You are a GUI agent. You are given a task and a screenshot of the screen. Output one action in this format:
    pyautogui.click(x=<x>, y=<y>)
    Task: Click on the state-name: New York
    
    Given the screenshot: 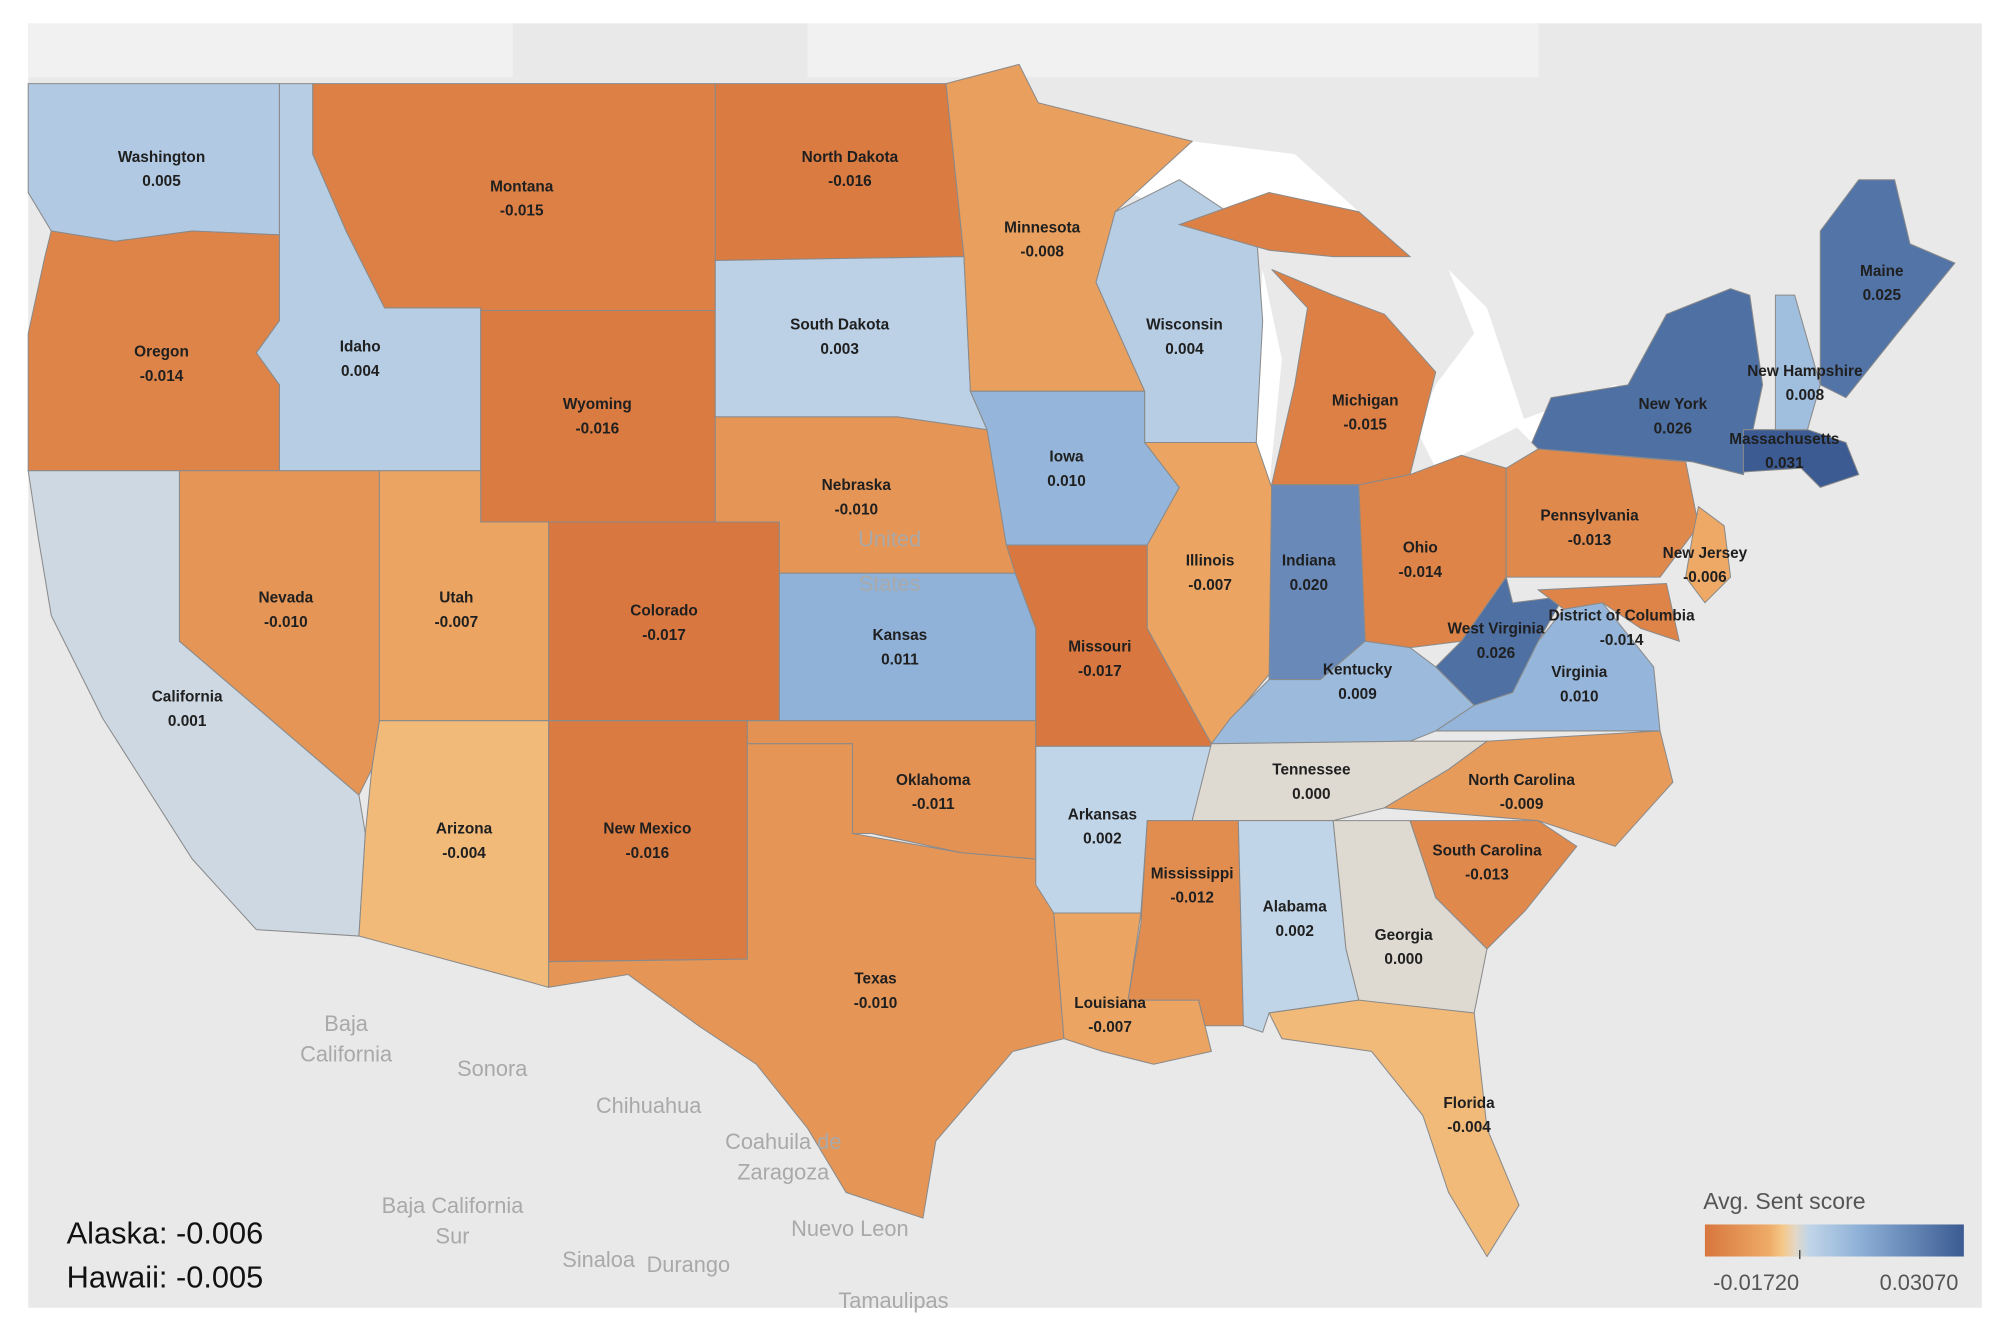 What is the action you would take?
    pyautogui.click(x=1673, y=404)
    